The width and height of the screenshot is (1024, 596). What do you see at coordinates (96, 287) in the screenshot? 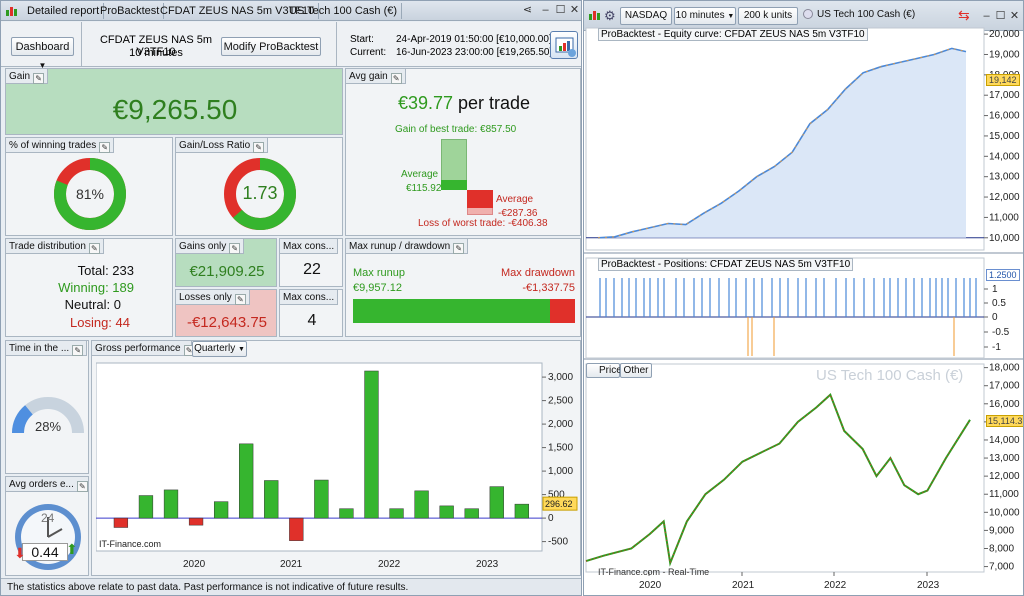
I see `trade-winning: Winning: 189` at bounding box center [96, 287].